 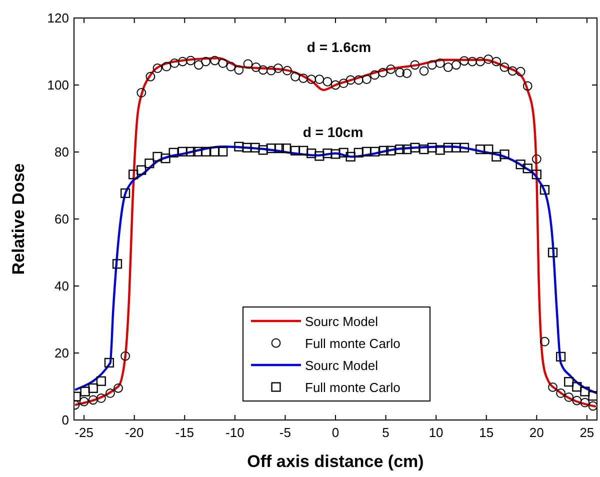 I want to click on x-tick-label: -15, so click(x=184, y=432).